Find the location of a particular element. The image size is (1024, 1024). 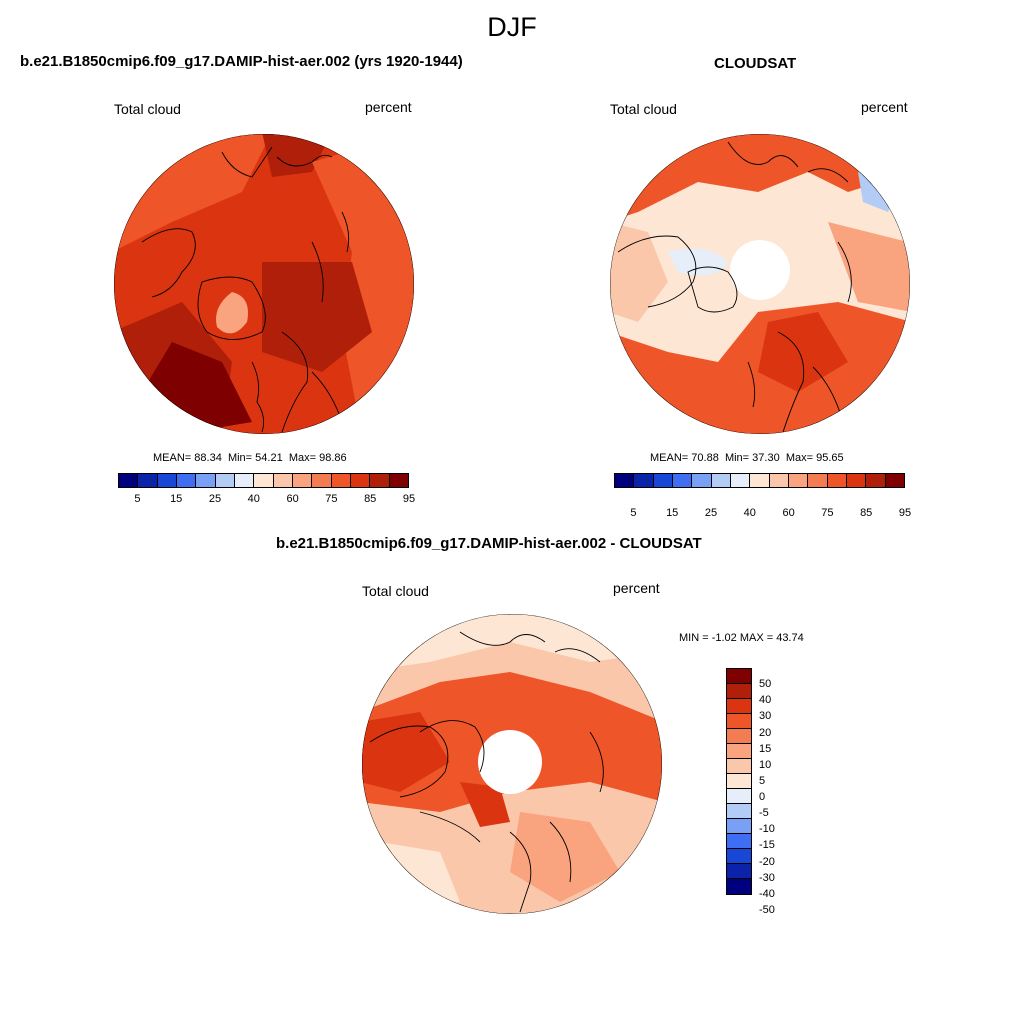

colorbar-tick-label: -10 is located at coordinates (767, 829).